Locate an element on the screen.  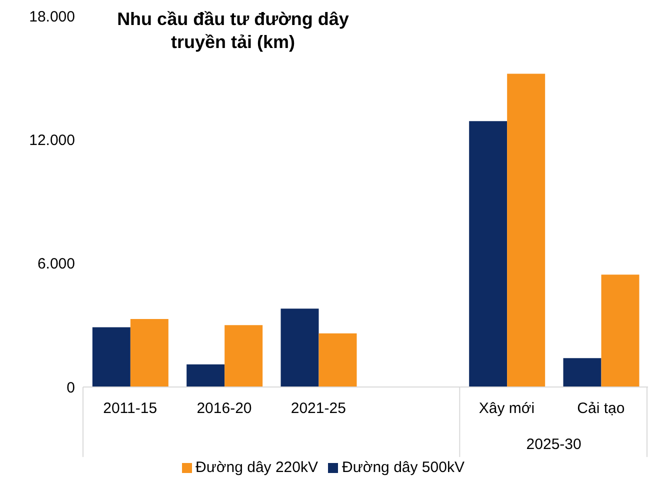
x-tick-label: Cải tạo is located at coordinates (601, 408).